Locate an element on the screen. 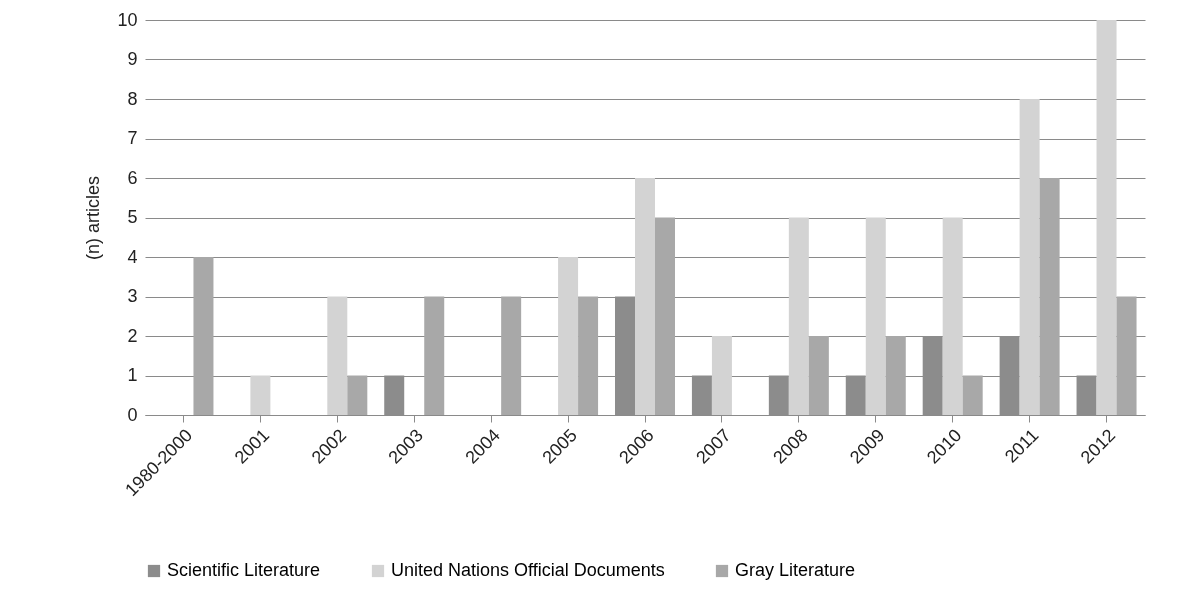 The height and width of the screenshot is (590, 1199). y-tick-label: 1 is located at coordinates (132, 375).